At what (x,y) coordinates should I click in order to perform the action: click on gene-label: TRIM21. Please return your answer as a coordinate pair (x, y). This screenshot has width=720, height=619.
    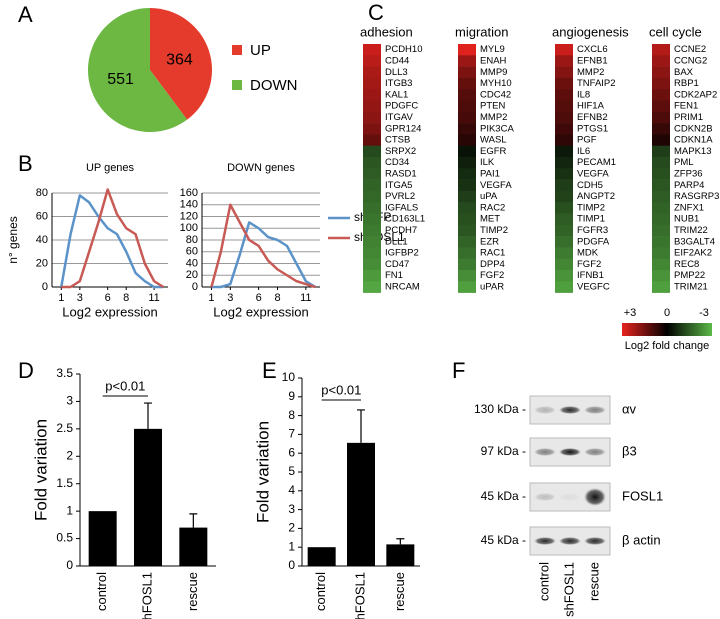
    Looking at the image, I should click on (691, 286).